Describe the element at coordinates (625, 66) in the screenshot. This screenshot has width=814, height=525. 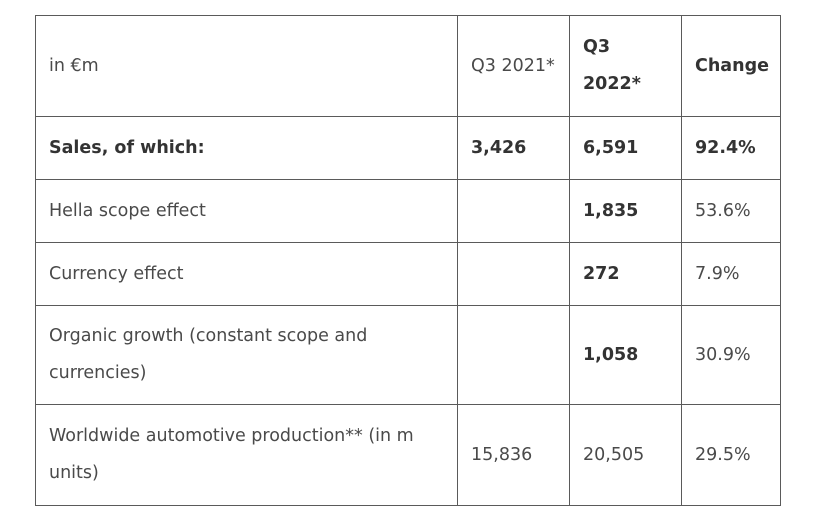
I see `header-q3-2022: Q3 2022*` at that location.